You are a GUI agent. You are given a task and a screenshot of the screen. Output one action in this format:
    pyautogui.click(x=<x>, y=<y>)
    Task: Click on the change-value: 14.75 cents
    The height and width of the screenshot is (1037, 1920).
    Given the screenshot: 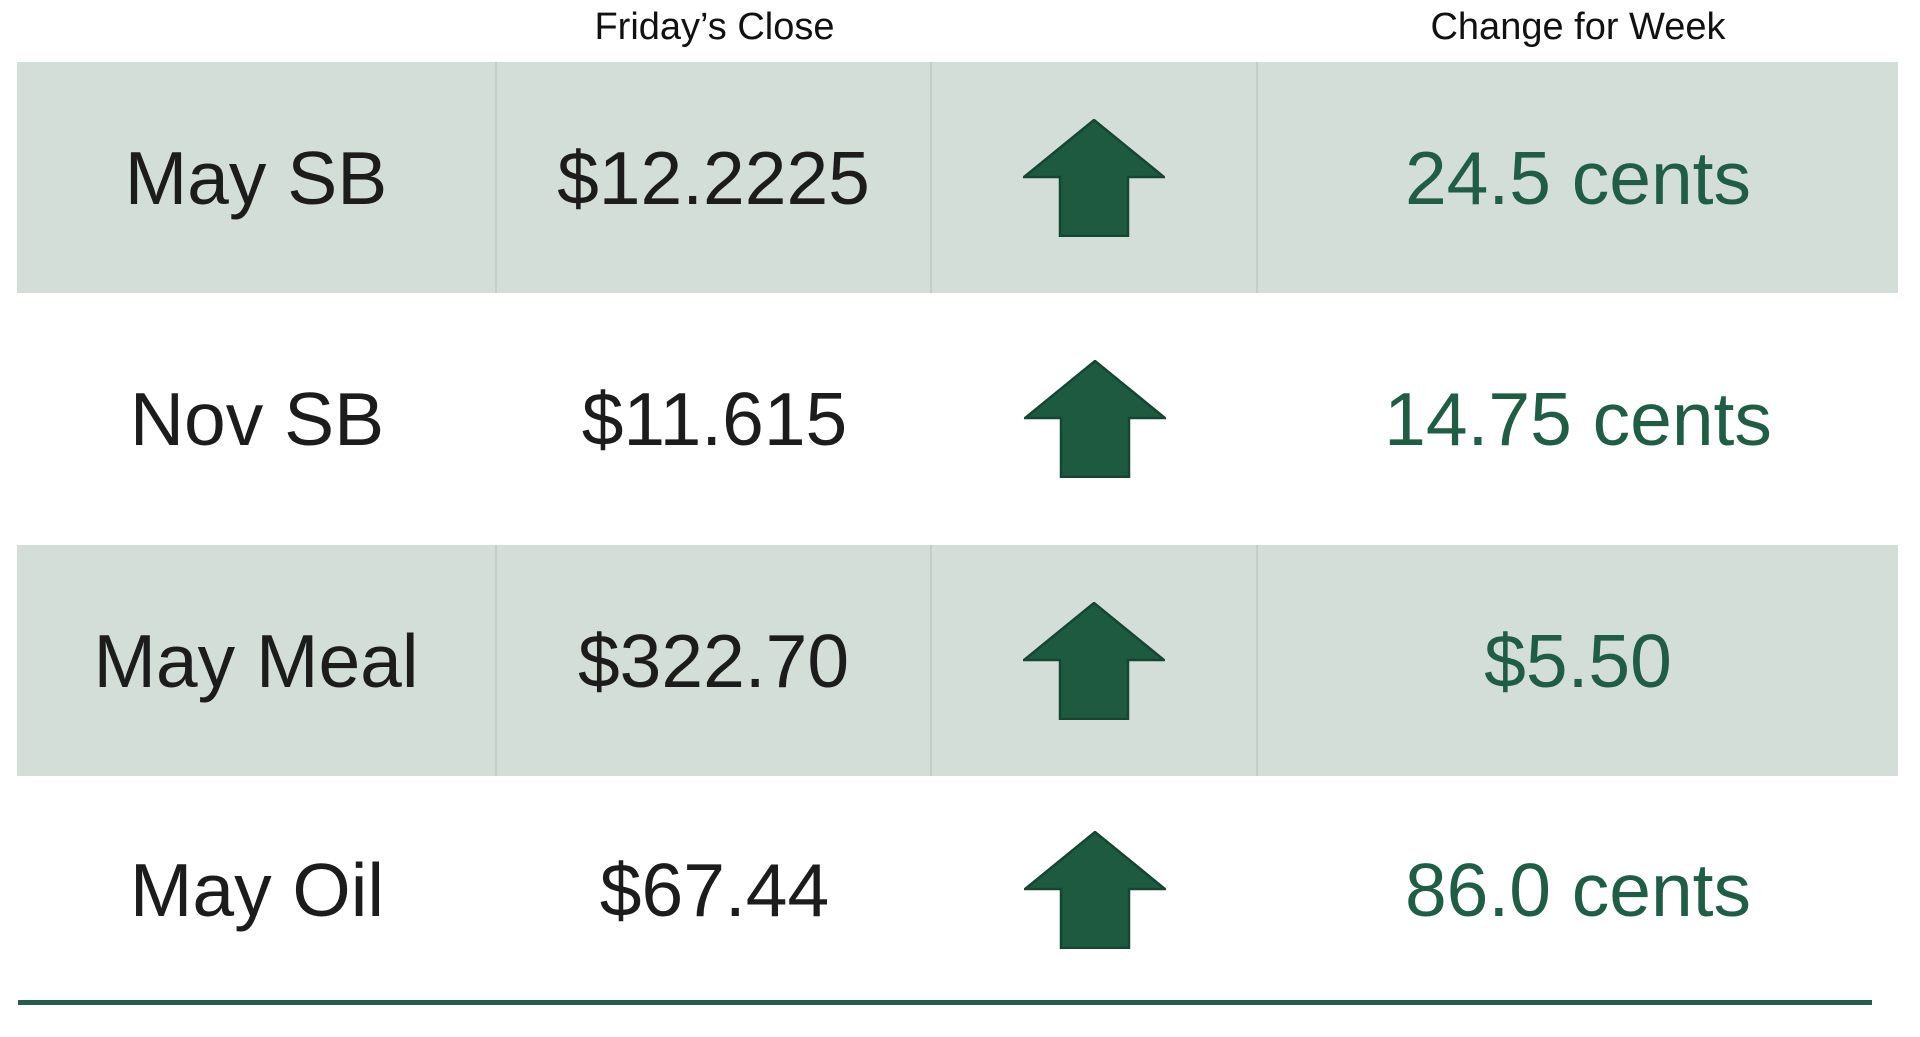 What is the action you would take?
    pyautogui.click(x=1578, y=419)
    